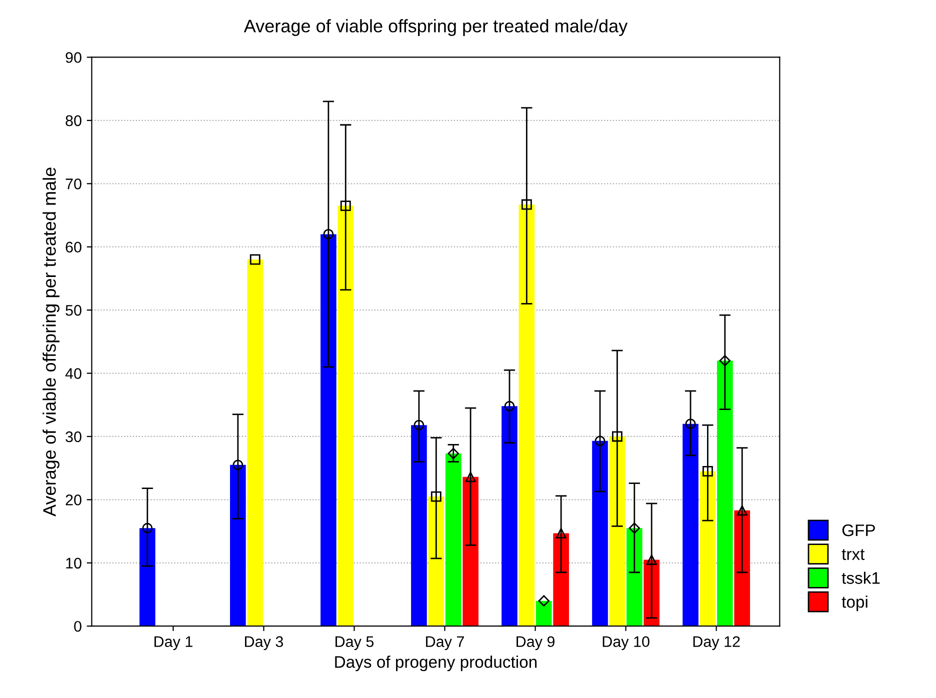 This screenshot has width=936, height=698. I want to click on y-axis-title: Average of viable offspring per treated male, so click(51, 342).